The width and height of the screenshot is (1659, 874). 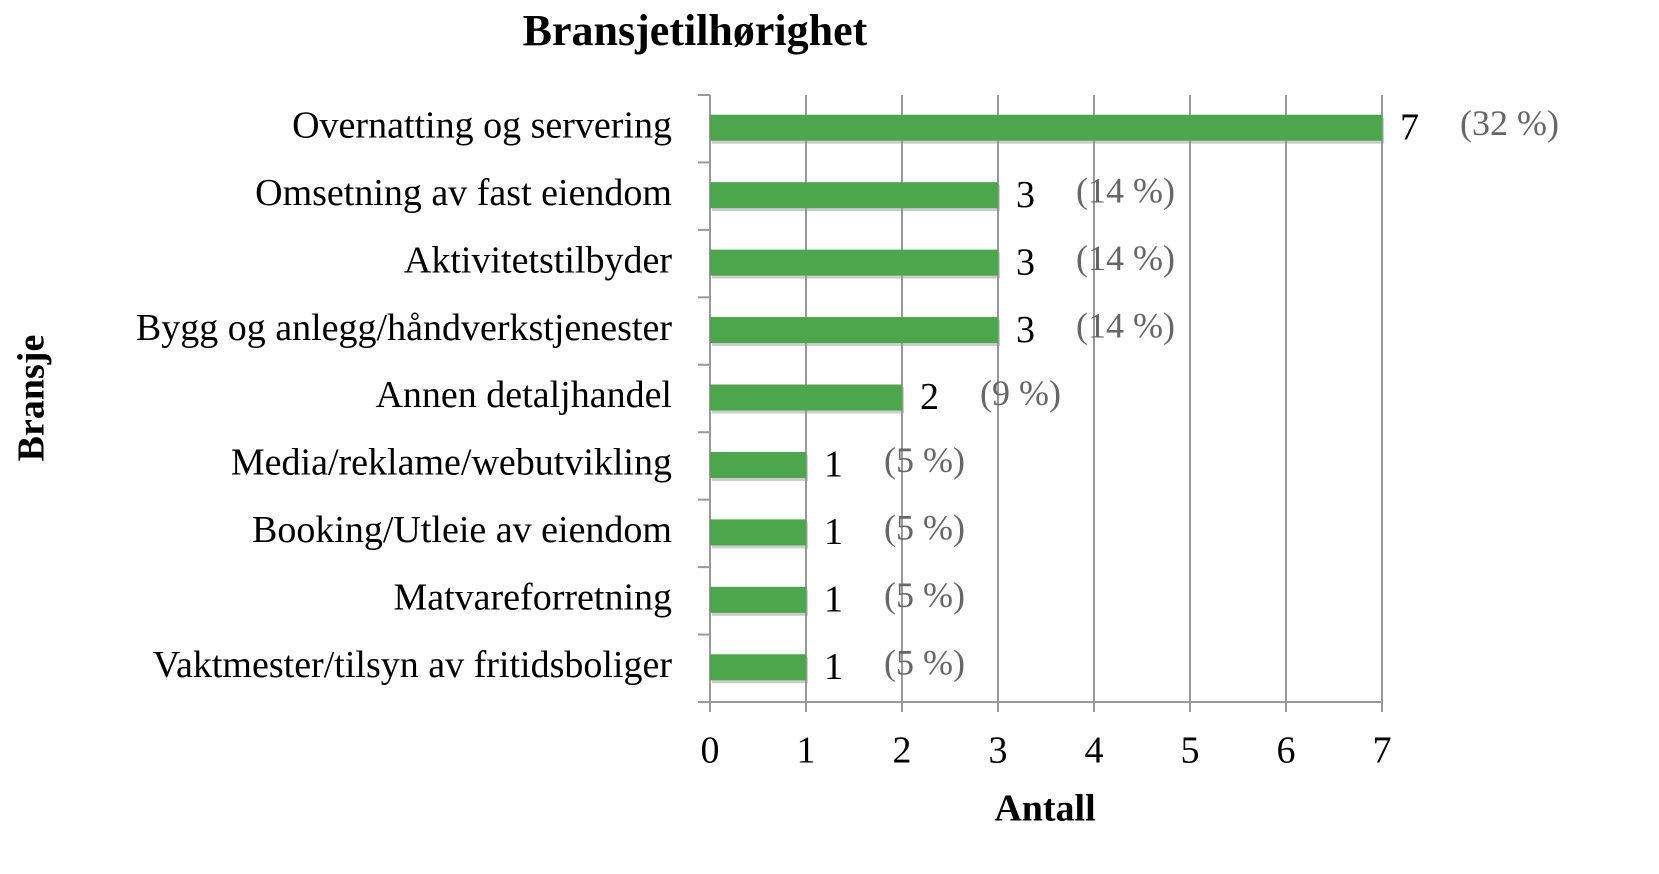 I want to click on y-tick-label: Vaktmester/tilsyn av fritidsboliger, so click(x=413, y=665).